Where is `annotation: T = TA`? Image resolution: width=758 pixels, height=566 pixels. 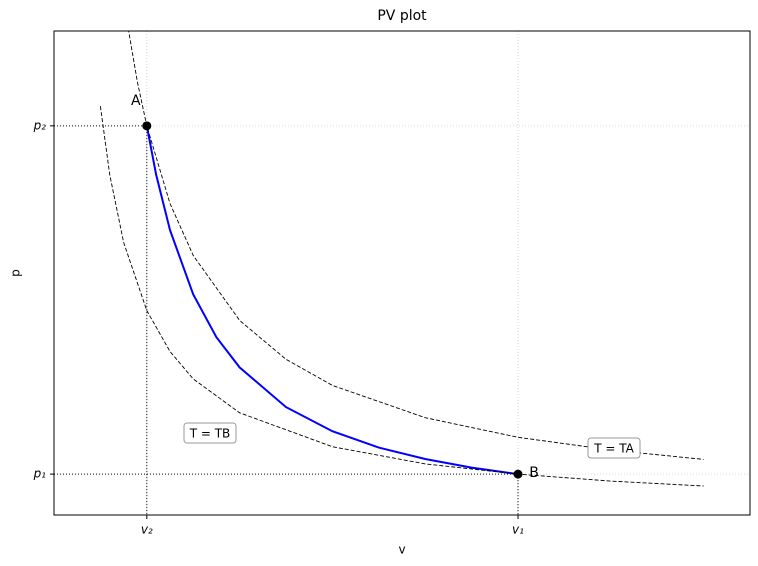
annotation: T = TA is located at coordinates (613, 449).